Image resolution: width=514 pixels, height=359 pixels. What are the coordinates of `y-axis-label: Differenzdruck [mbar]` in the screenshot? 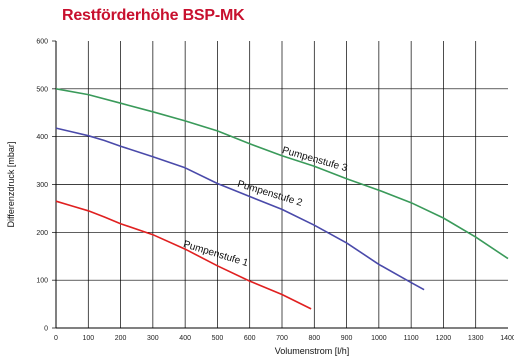 It's located at (11, 185).